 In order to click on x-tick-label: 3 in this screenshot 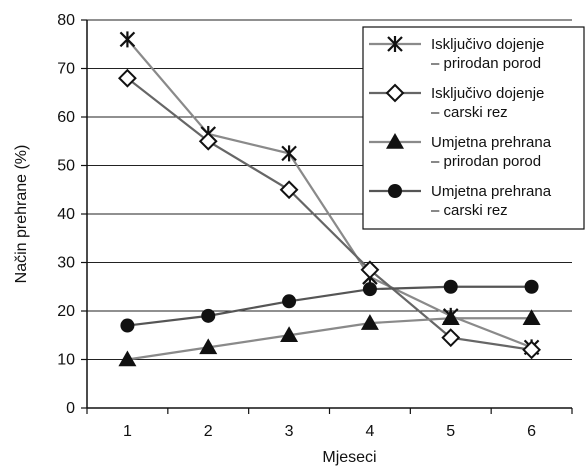, I will do `click(289, 431)`.